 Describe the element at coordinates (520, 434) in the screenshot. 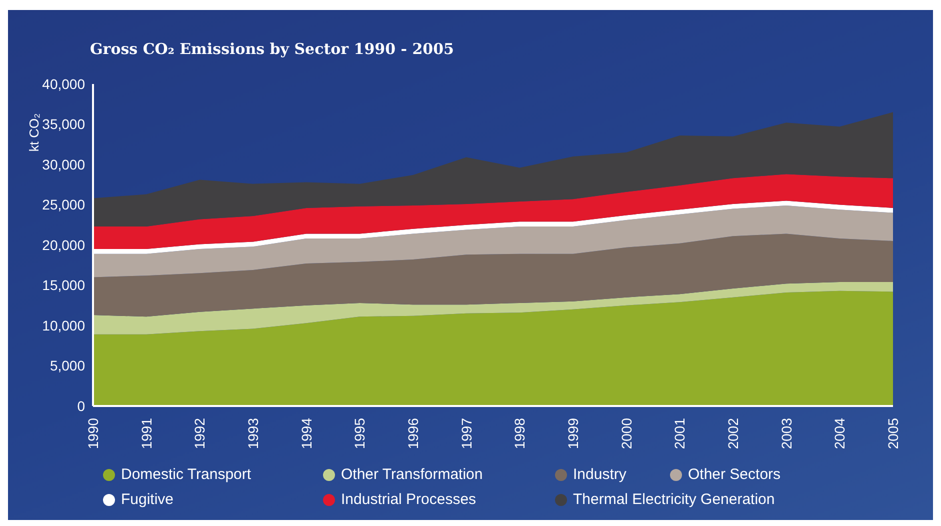

I see `x-tick-label: 1998` at that location.